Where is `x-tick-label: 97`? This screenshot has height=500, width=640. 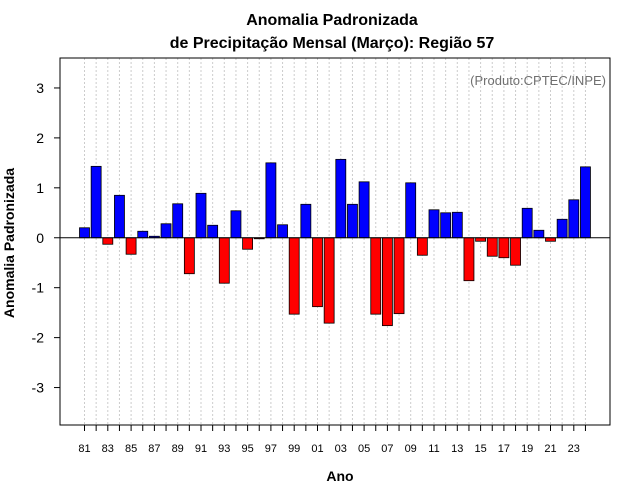 x-tick-label: 97 is located at coordinates (271, 449).